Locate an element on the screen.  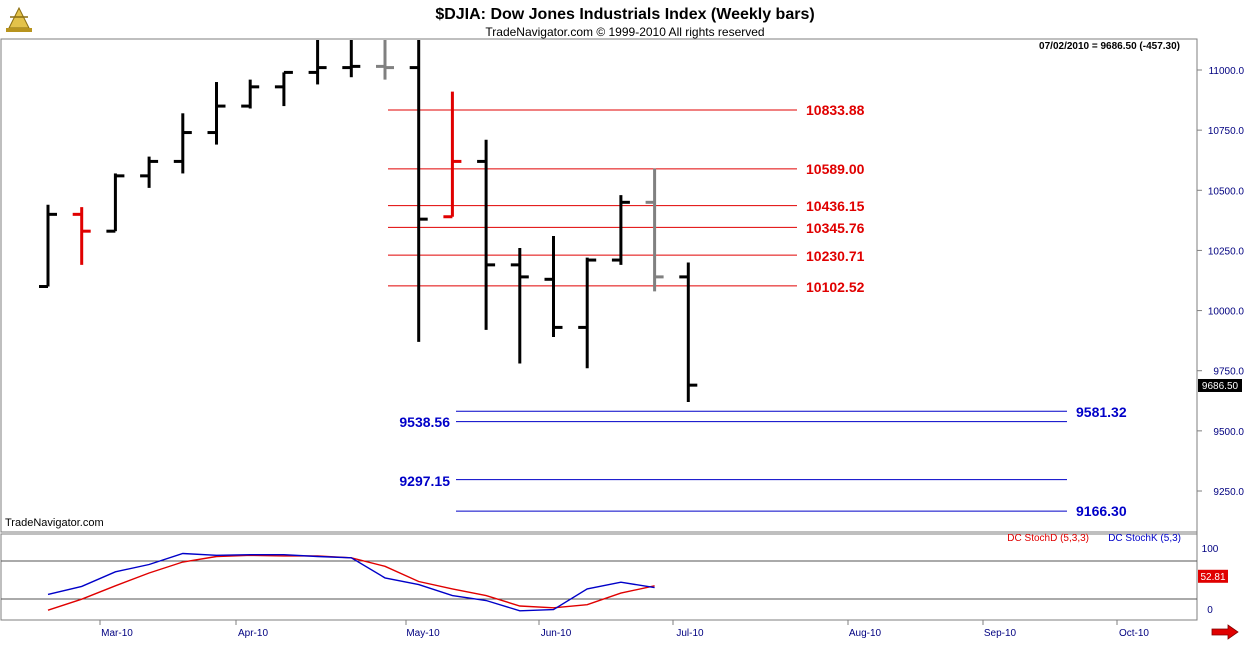
resistance-label: 10833.88 is located at coordinates (835, 110).